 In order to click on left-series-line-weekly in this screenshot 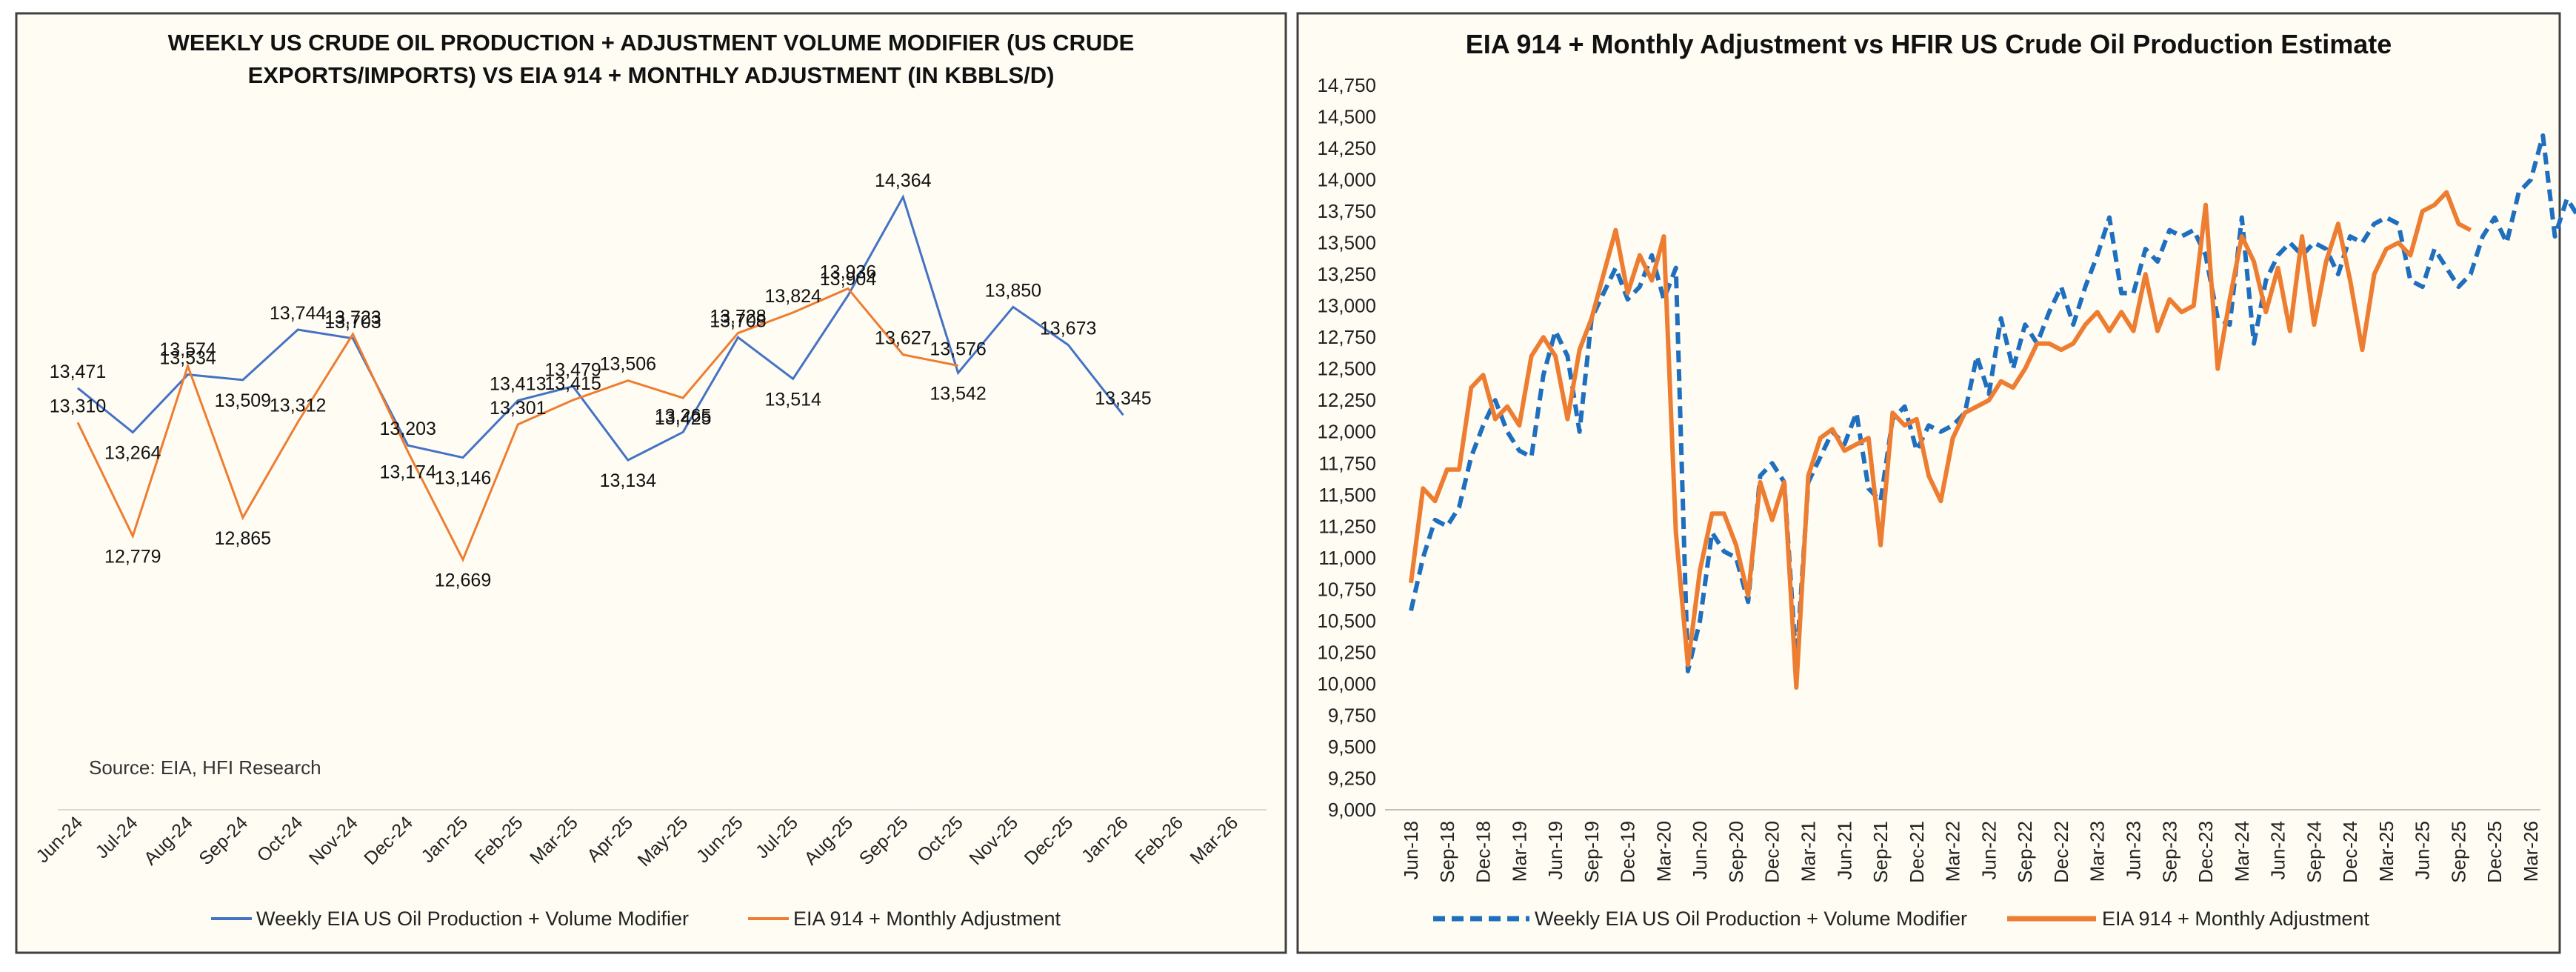, I will do `click(600, 328)`.